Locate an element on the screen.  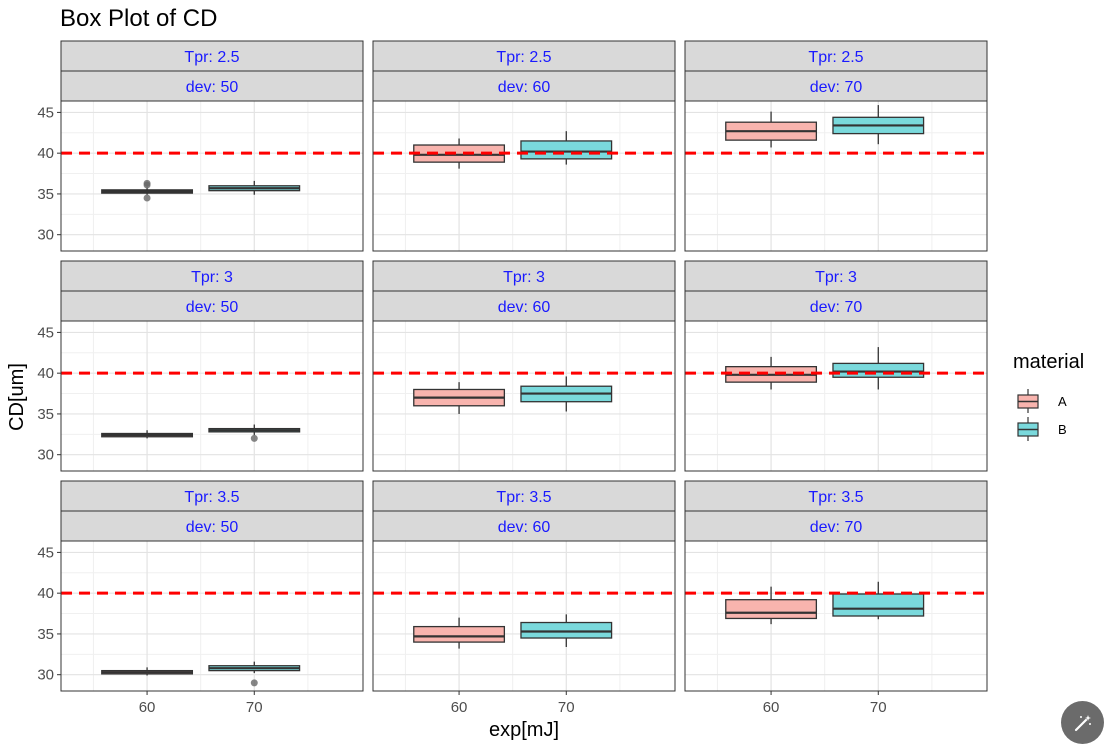
facet-panel: Tpr: 3 dev: 50 30 35 40 45 is located at coordinates (200, 366).